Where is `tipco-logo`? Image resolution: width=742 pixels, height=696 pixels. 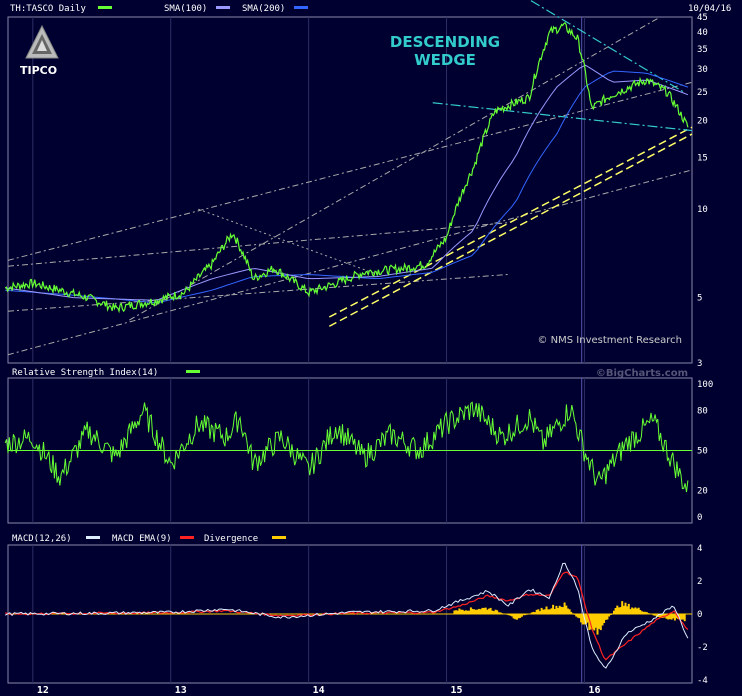 tipco-logo is located at coordinates (42, 41).